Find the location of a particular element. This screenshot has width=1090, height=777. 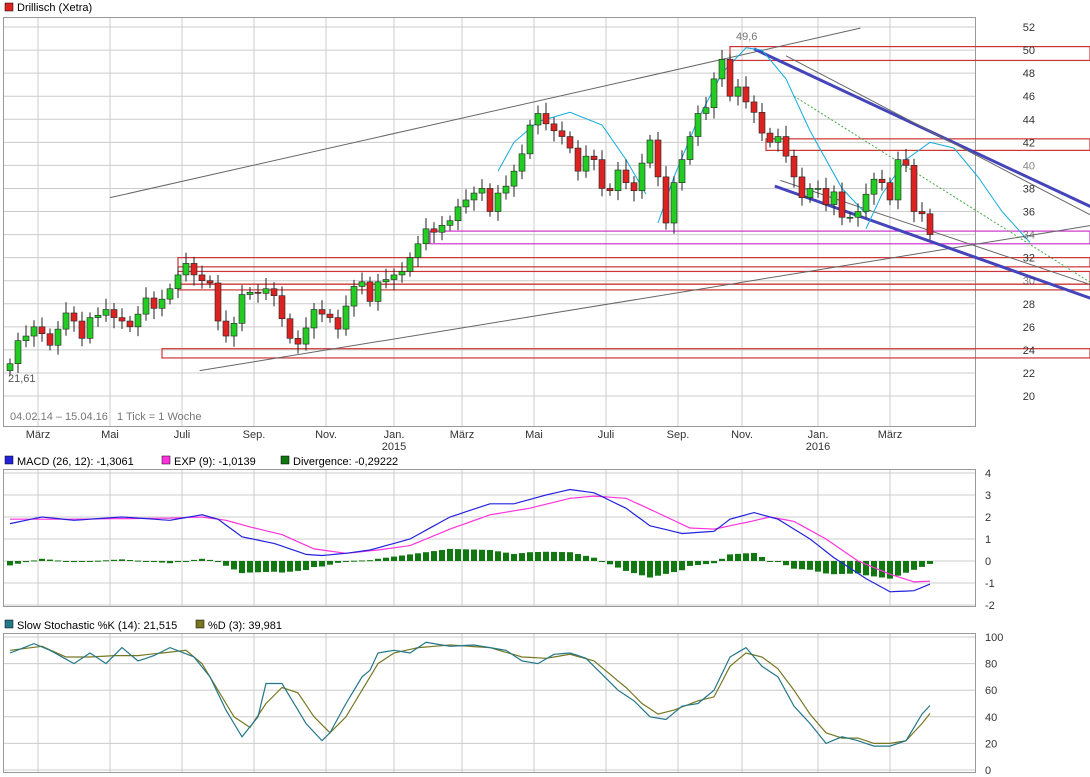

macd-y-tick-label: 1 is located at coordinates (988, 540).